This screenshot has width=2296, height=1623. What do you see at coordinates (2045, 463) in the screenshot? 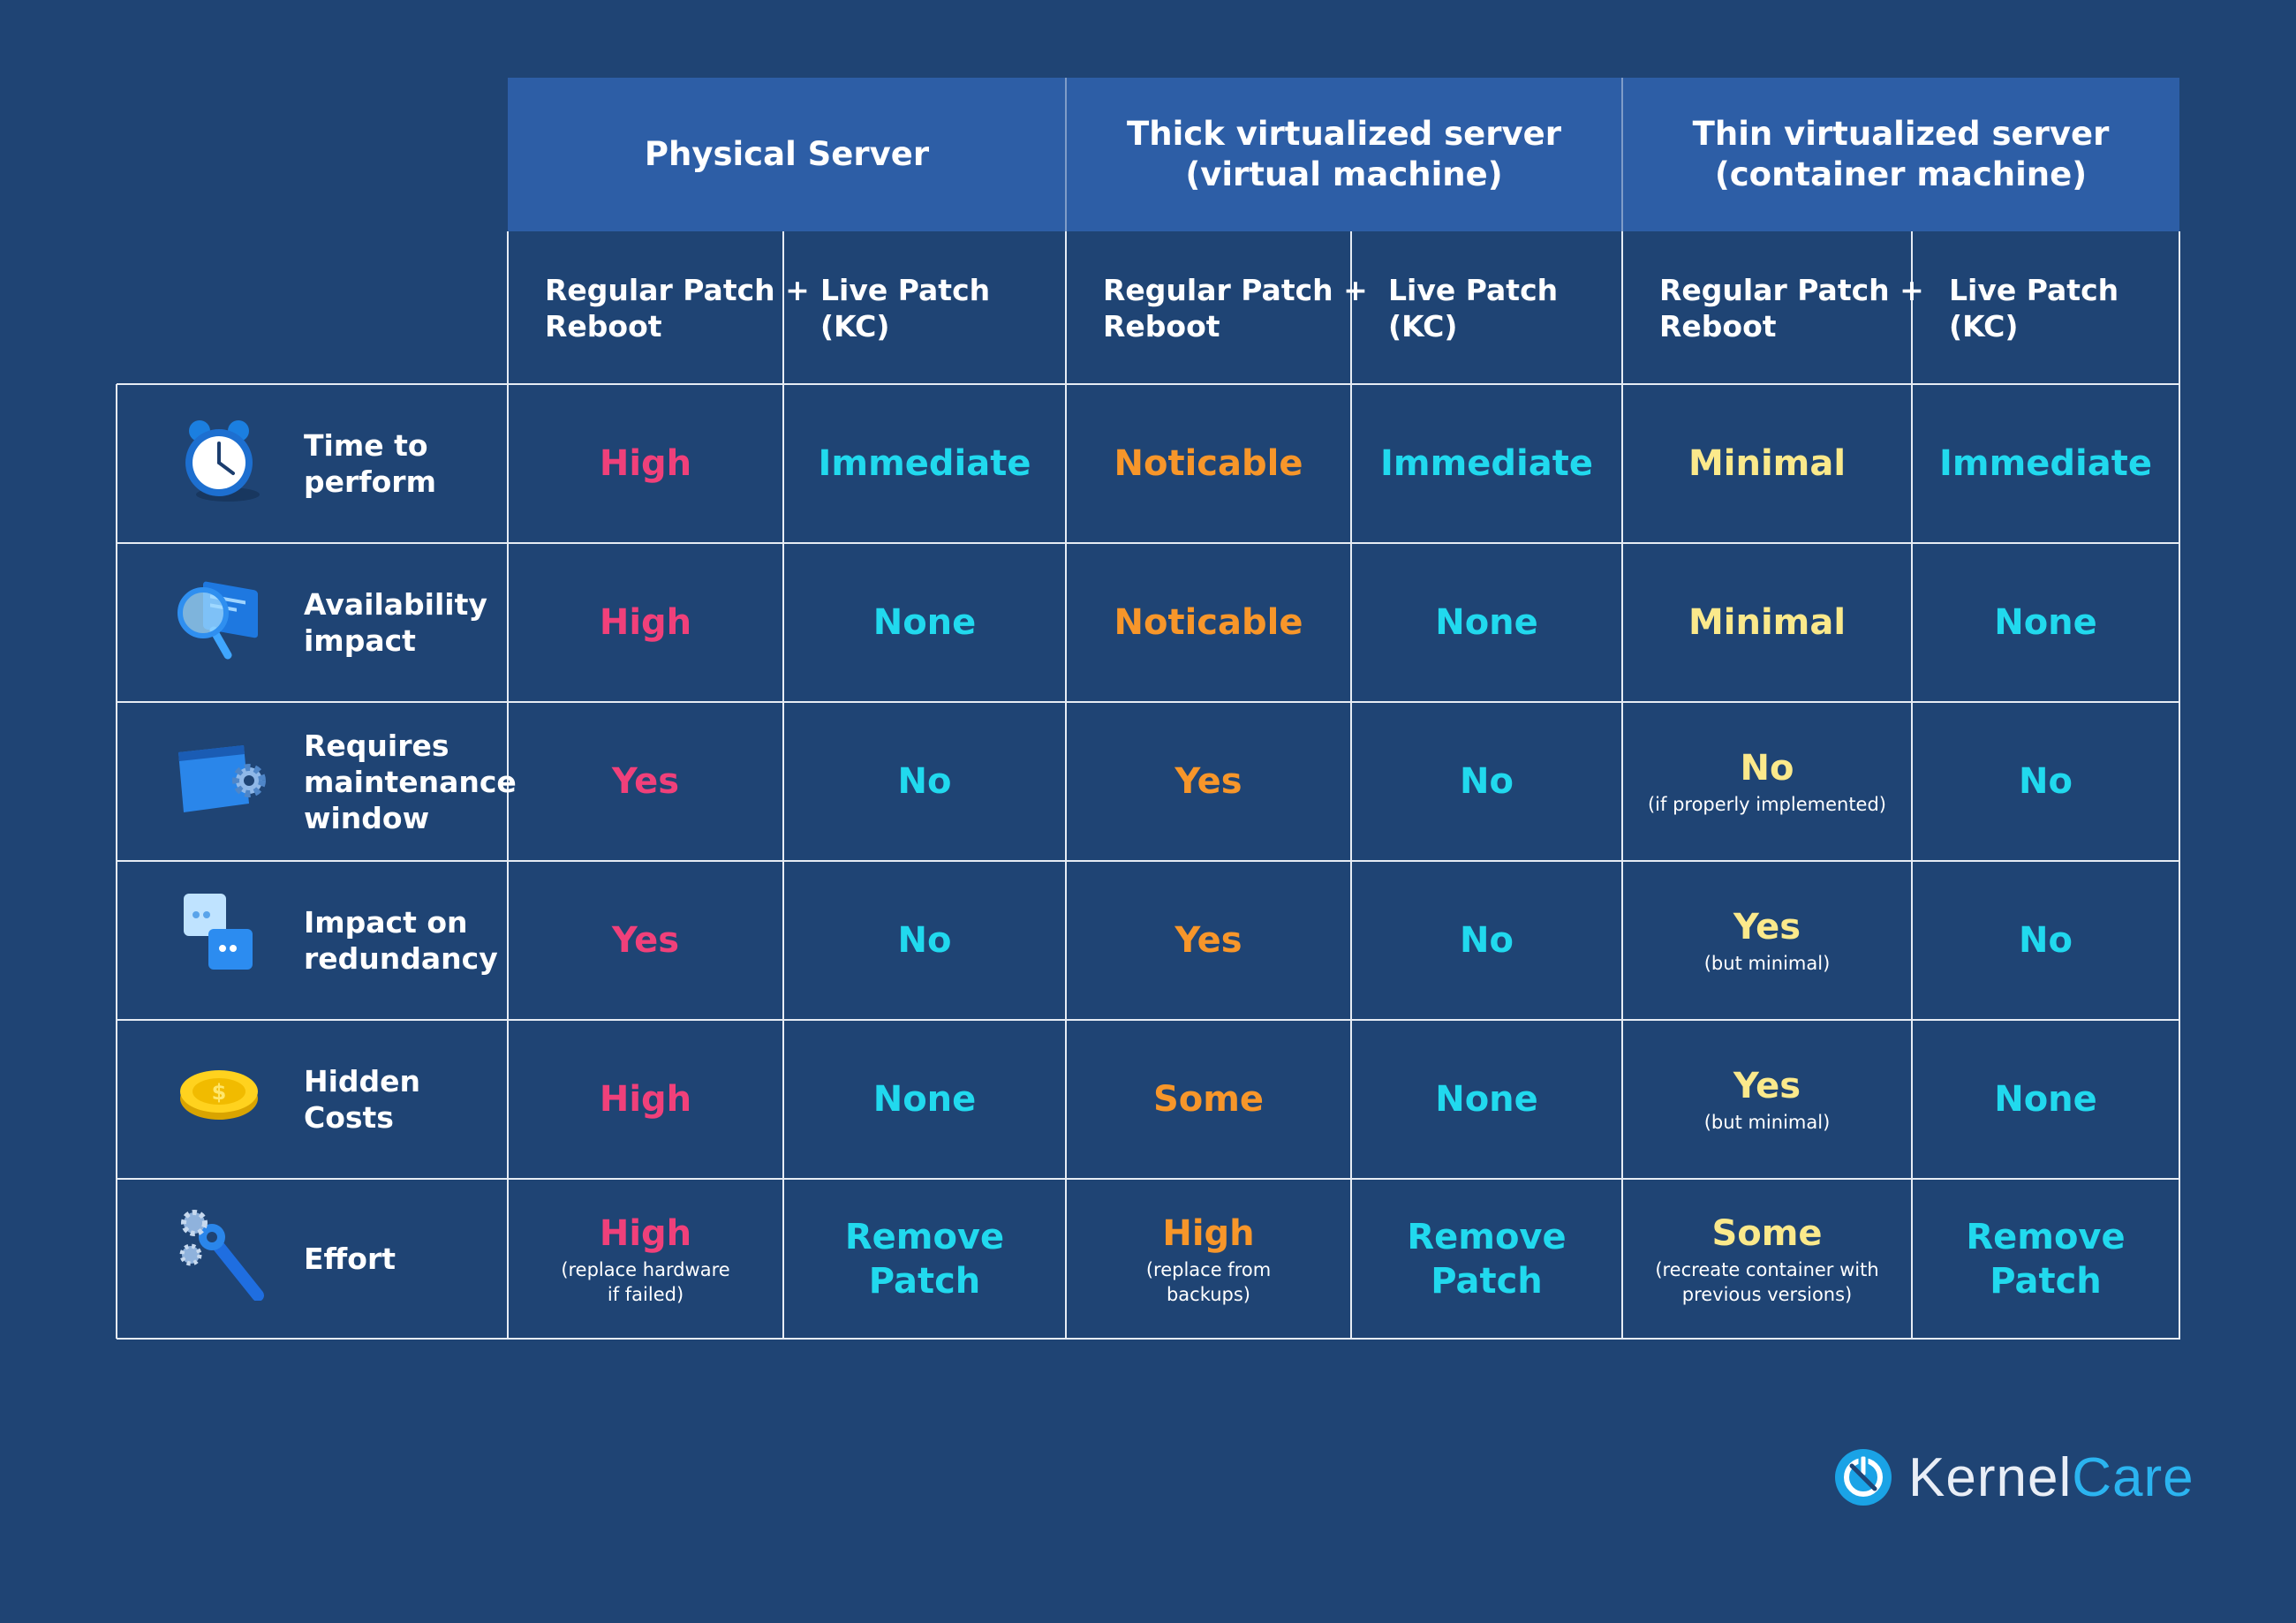
I see `cell-value: Immediate` at bounding box center [2045, 463].